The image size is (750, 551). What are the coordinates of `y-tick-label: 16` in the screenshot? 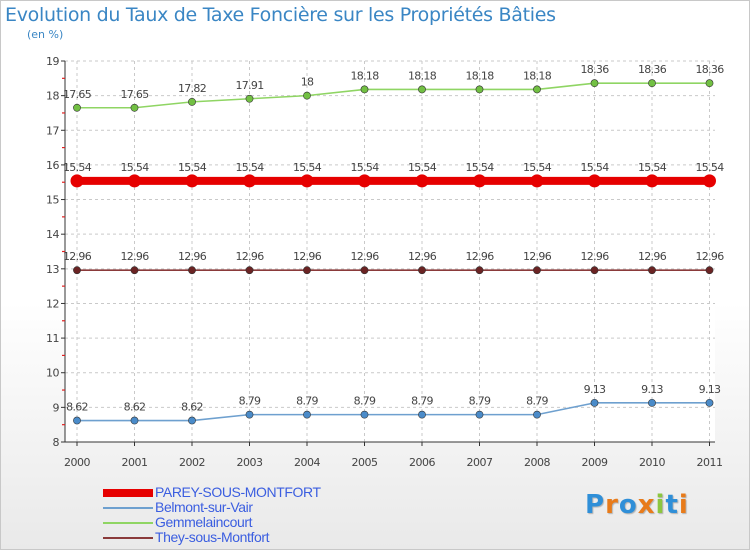 It's located at (52, 165).